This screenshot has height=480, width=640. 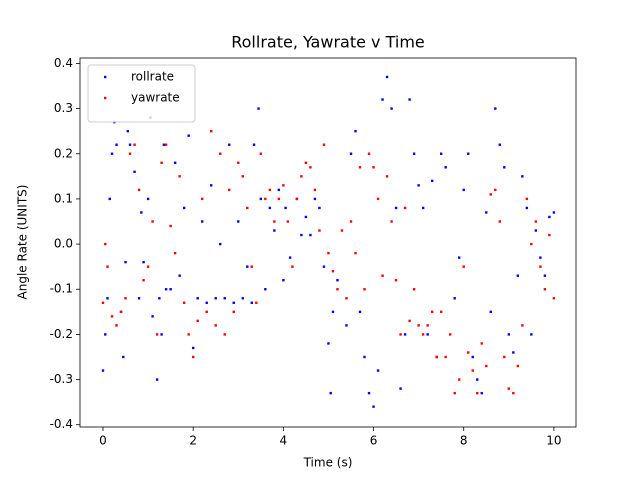 I want to click on x-tick-label: 4, so click(x=284, y=441).